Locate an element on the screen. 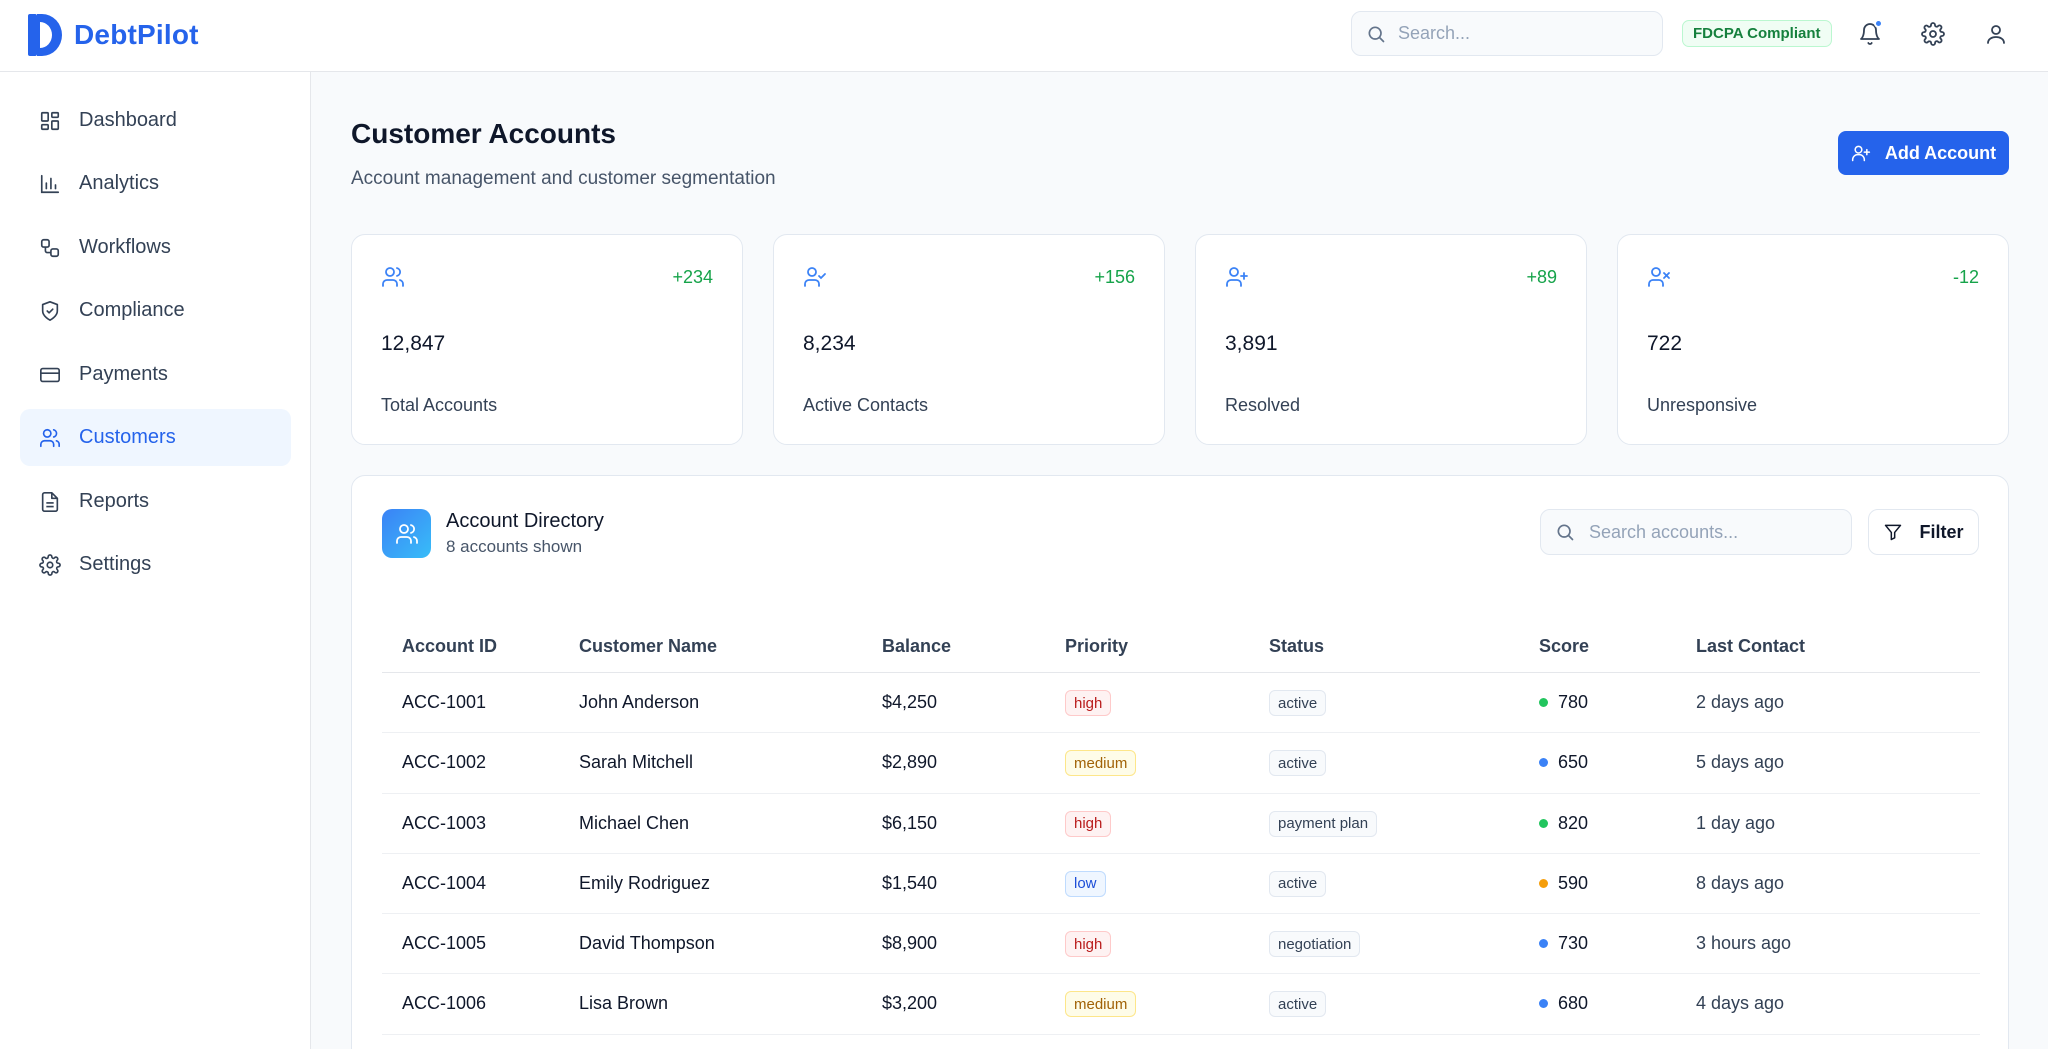 The image size is (2048, 1049). column-header: Score is located at coordinates (1564, 646).